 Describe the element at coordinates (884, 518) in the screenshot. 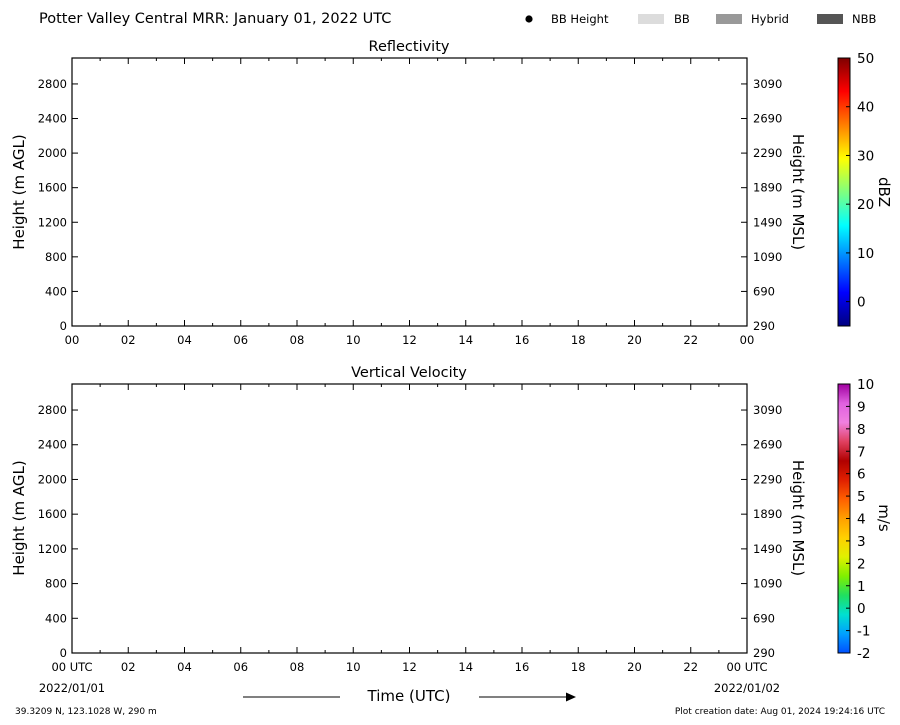

I see `vertical-velocity-colorbar-label: m/s` at that location.